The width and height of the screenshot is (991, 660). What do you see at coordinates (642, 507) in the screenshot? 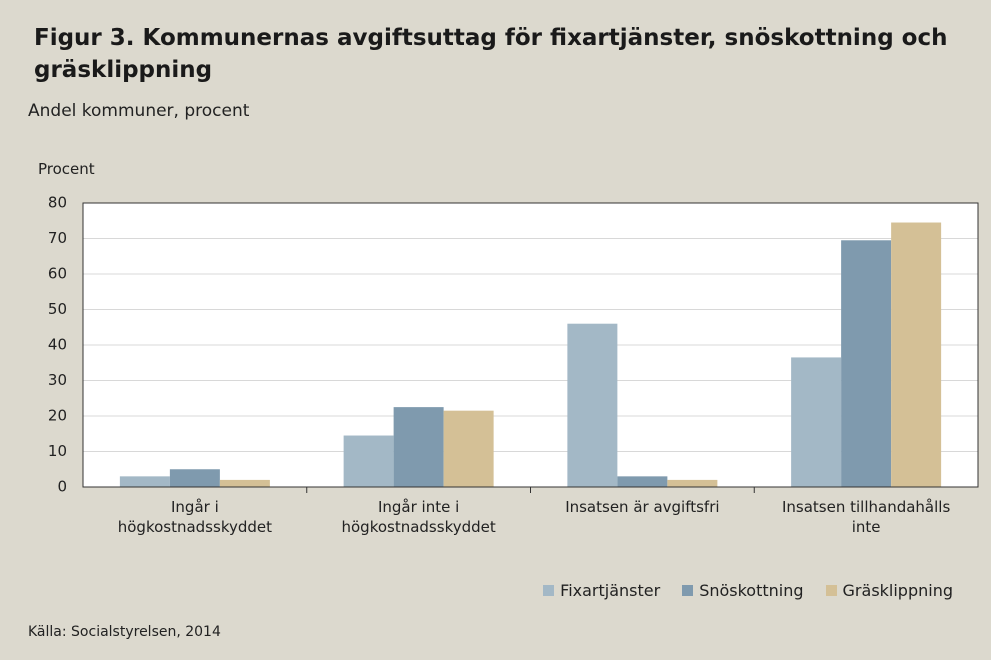
I see `x-tick-label: Insatsen är avgiftsfri` at bounding box center [642, 507].